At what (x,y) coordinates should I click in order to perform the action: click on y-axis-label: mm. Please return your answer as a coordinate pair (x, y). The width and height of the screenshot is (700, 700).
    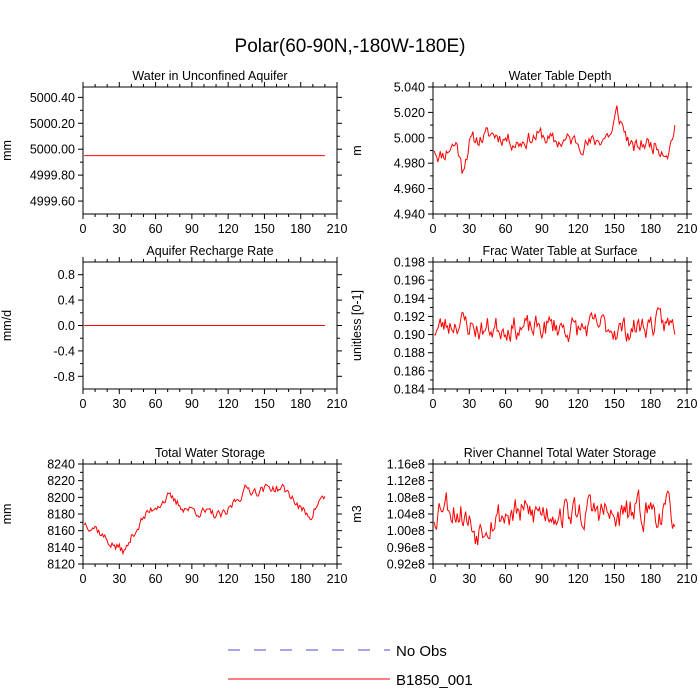
    Looking at the image, I should click on (7, 150).